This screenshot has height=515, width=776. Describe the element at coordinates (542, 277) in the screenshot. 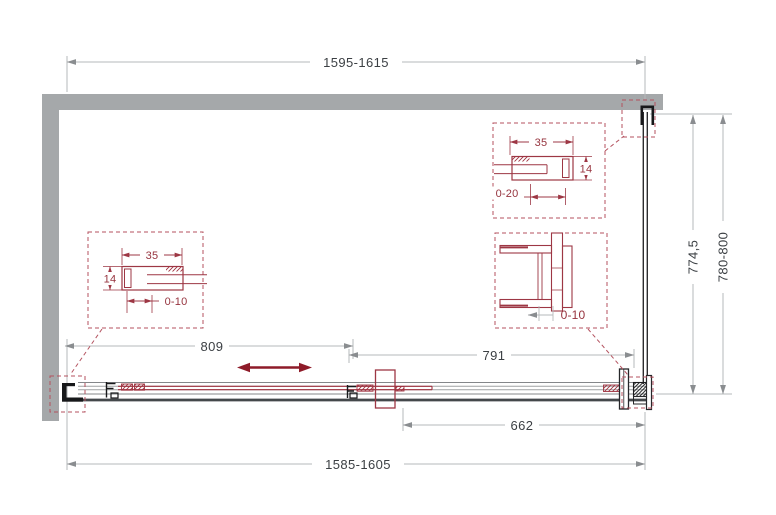

I see `detail-bottom-right-post: 0-10` at that location.